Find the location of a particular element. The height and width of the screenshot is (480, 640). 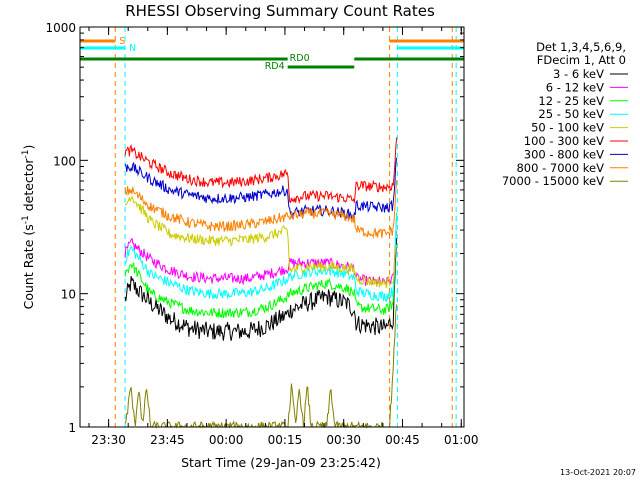

legend-label-0: 3 - 6 keV is located at coordinates (578, 74).